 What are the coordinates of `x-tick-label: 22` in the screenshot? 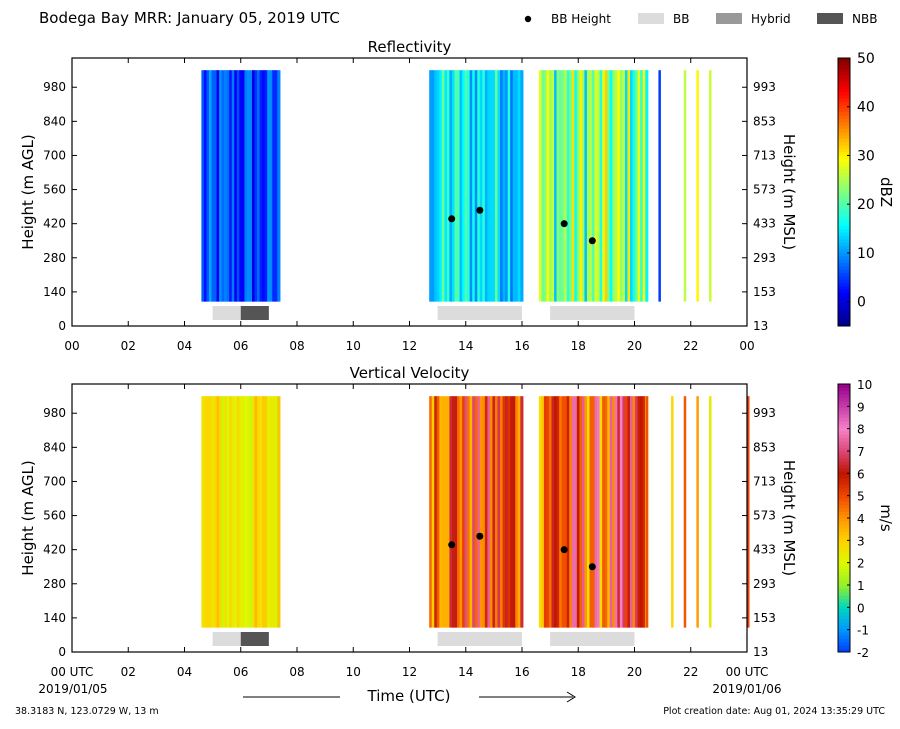 It's located at (690, 672).